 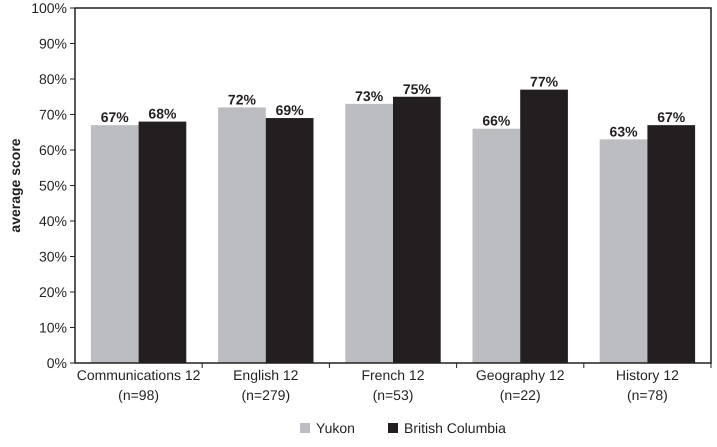 What do you see at coordinates (393, 385) in the screenshot?
I see `x-tick-label: French 12 (n=53)` at bounding box center [393, 385].